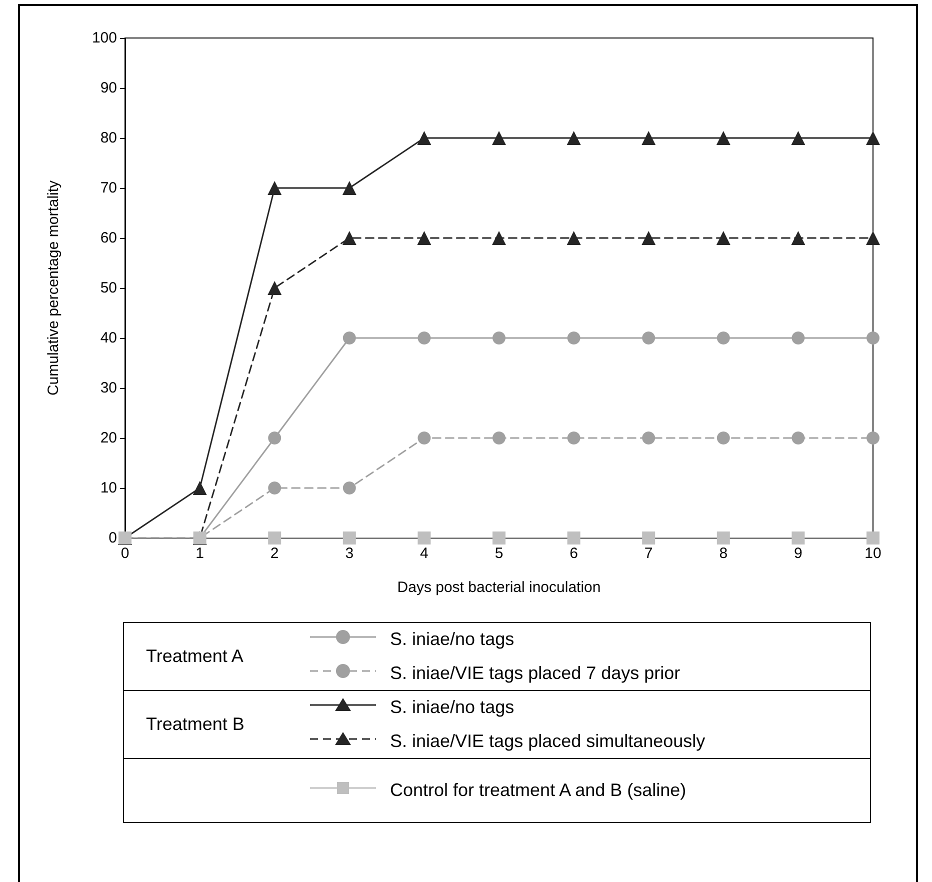 The width and height of the screenshot is (932, 882). Describe the element at coordinates (723, 553) in the screenshot. I see `x-tick-label: 8` at that location.